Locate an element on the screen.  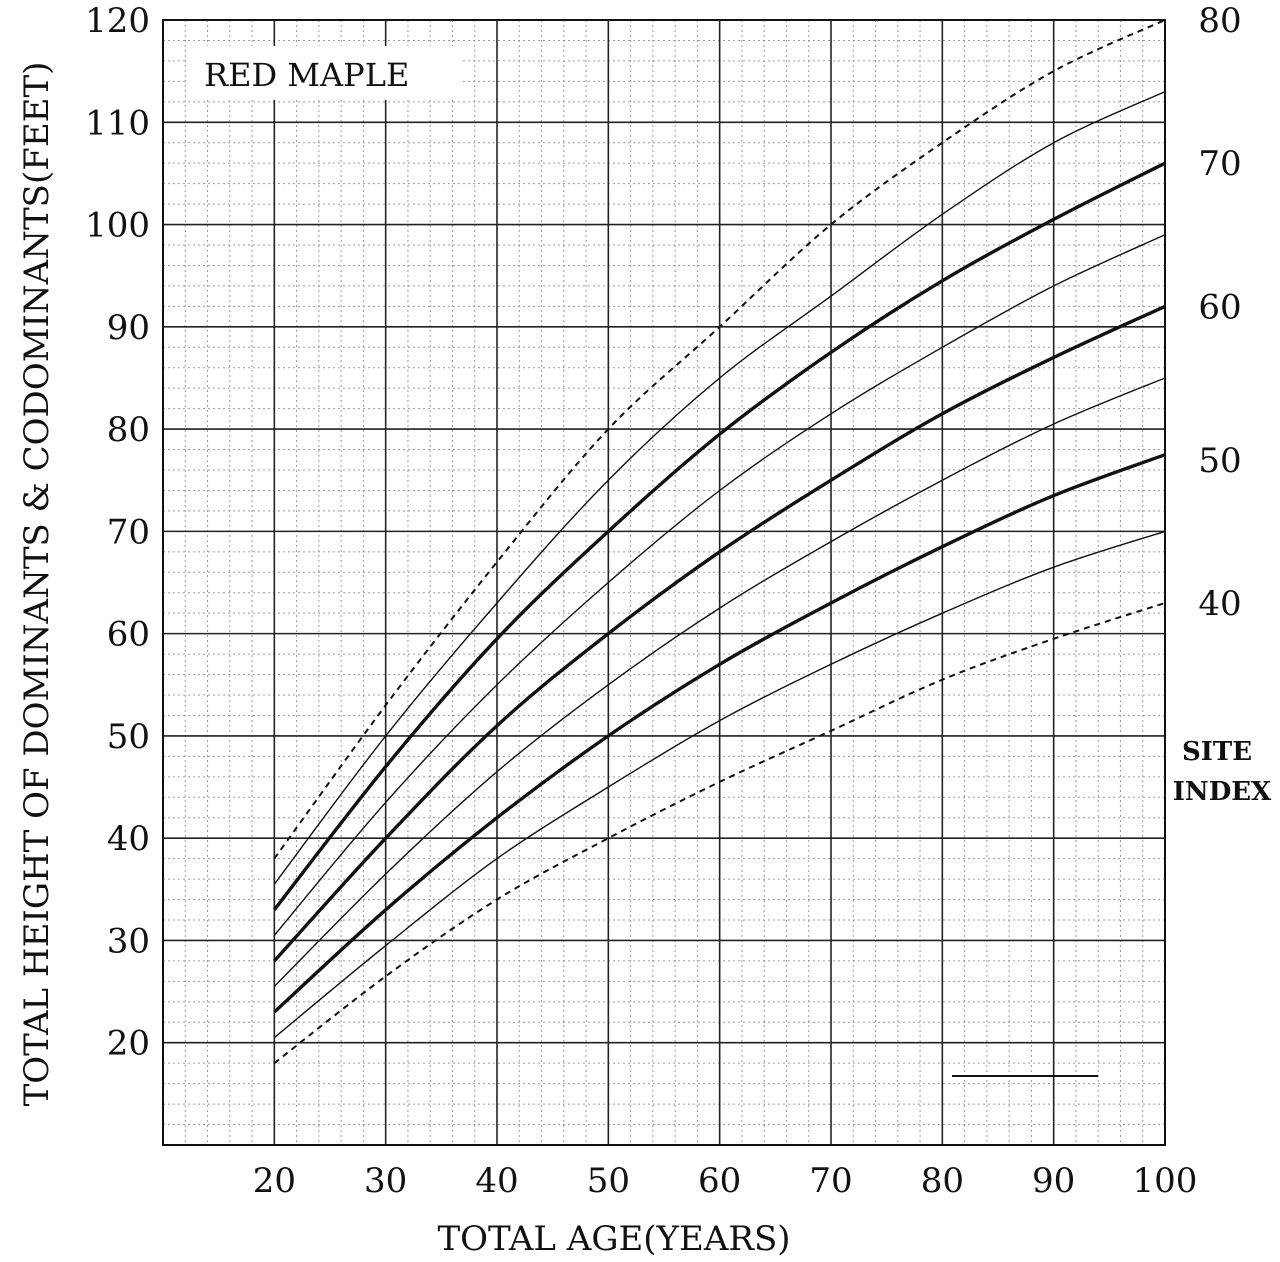
y-tick-label: 20 is located at coordinates (128, 1044).